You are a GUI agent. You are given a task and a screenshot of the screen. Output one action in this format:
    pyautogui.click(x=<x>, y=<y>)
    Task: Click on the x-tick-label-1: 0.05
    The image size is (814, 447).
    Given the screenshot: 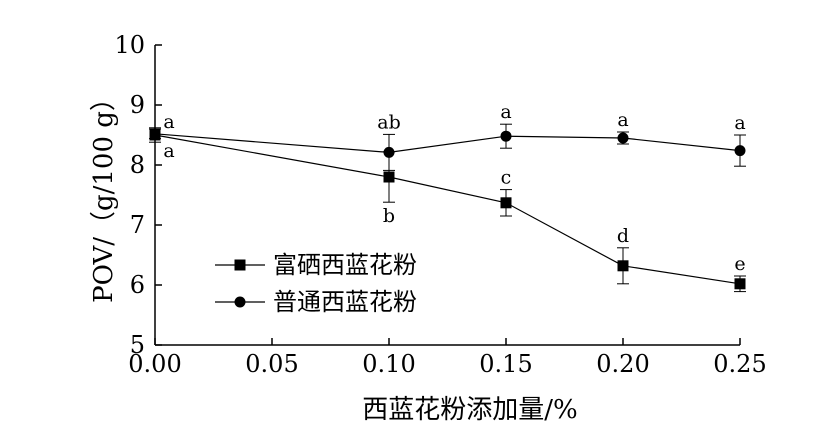 What is the action you would take?
    pyautogui.click(x=271, y=364)
    